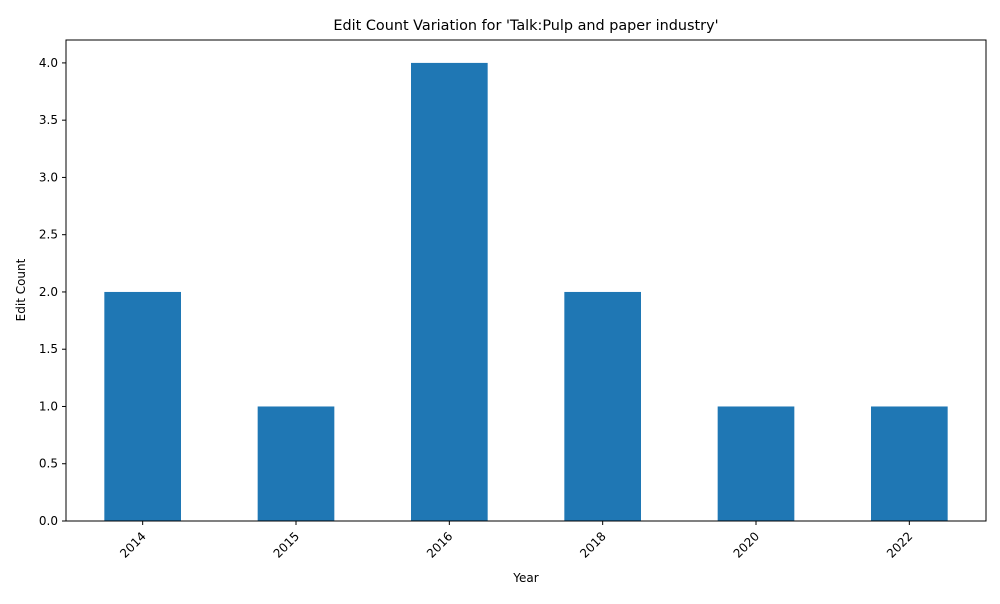 The image size is (1000, 604). What do you see at coordinates (756, 463) in the screenshot?
I see `bar-2020` at bounding box center [756, 463].